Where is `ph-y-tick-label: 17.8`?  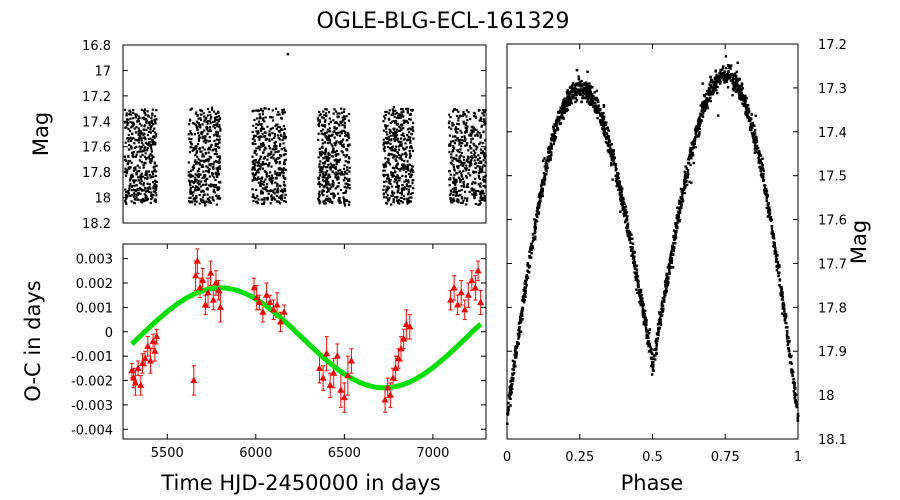 ph-y-tick-label: 17.8 is located at coordinates (832, 308).